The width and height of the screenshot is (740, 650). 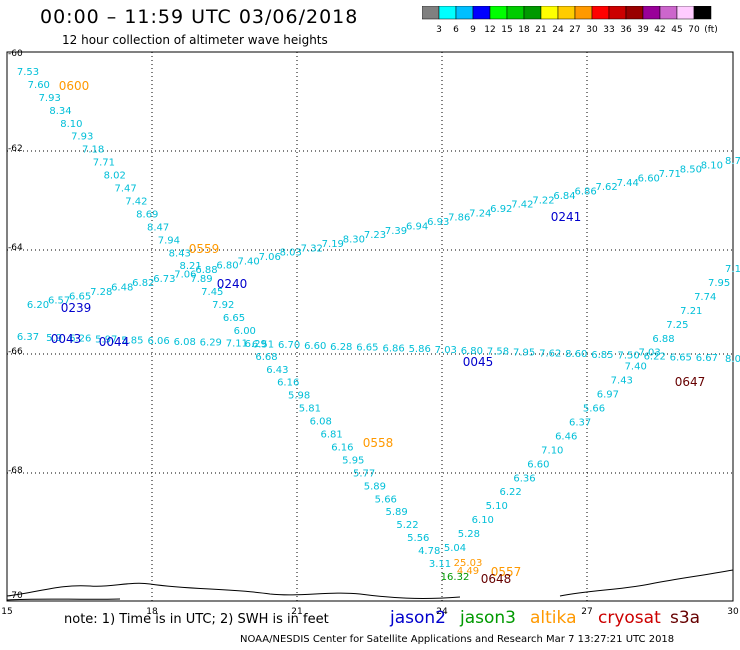 I want to click on swh-value: 8.21, so click(x=190, y=266).